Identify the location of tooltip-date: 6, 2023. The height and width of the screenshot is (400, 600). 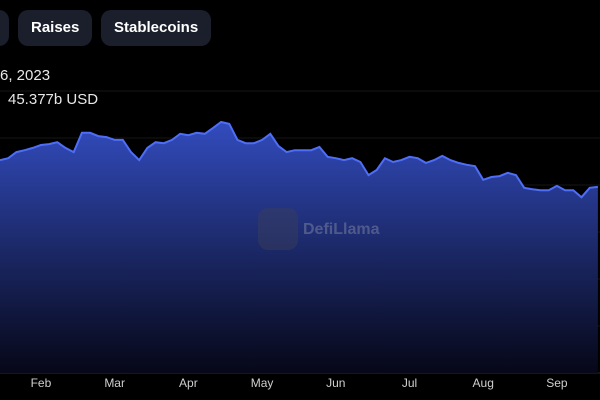
(25, 75).